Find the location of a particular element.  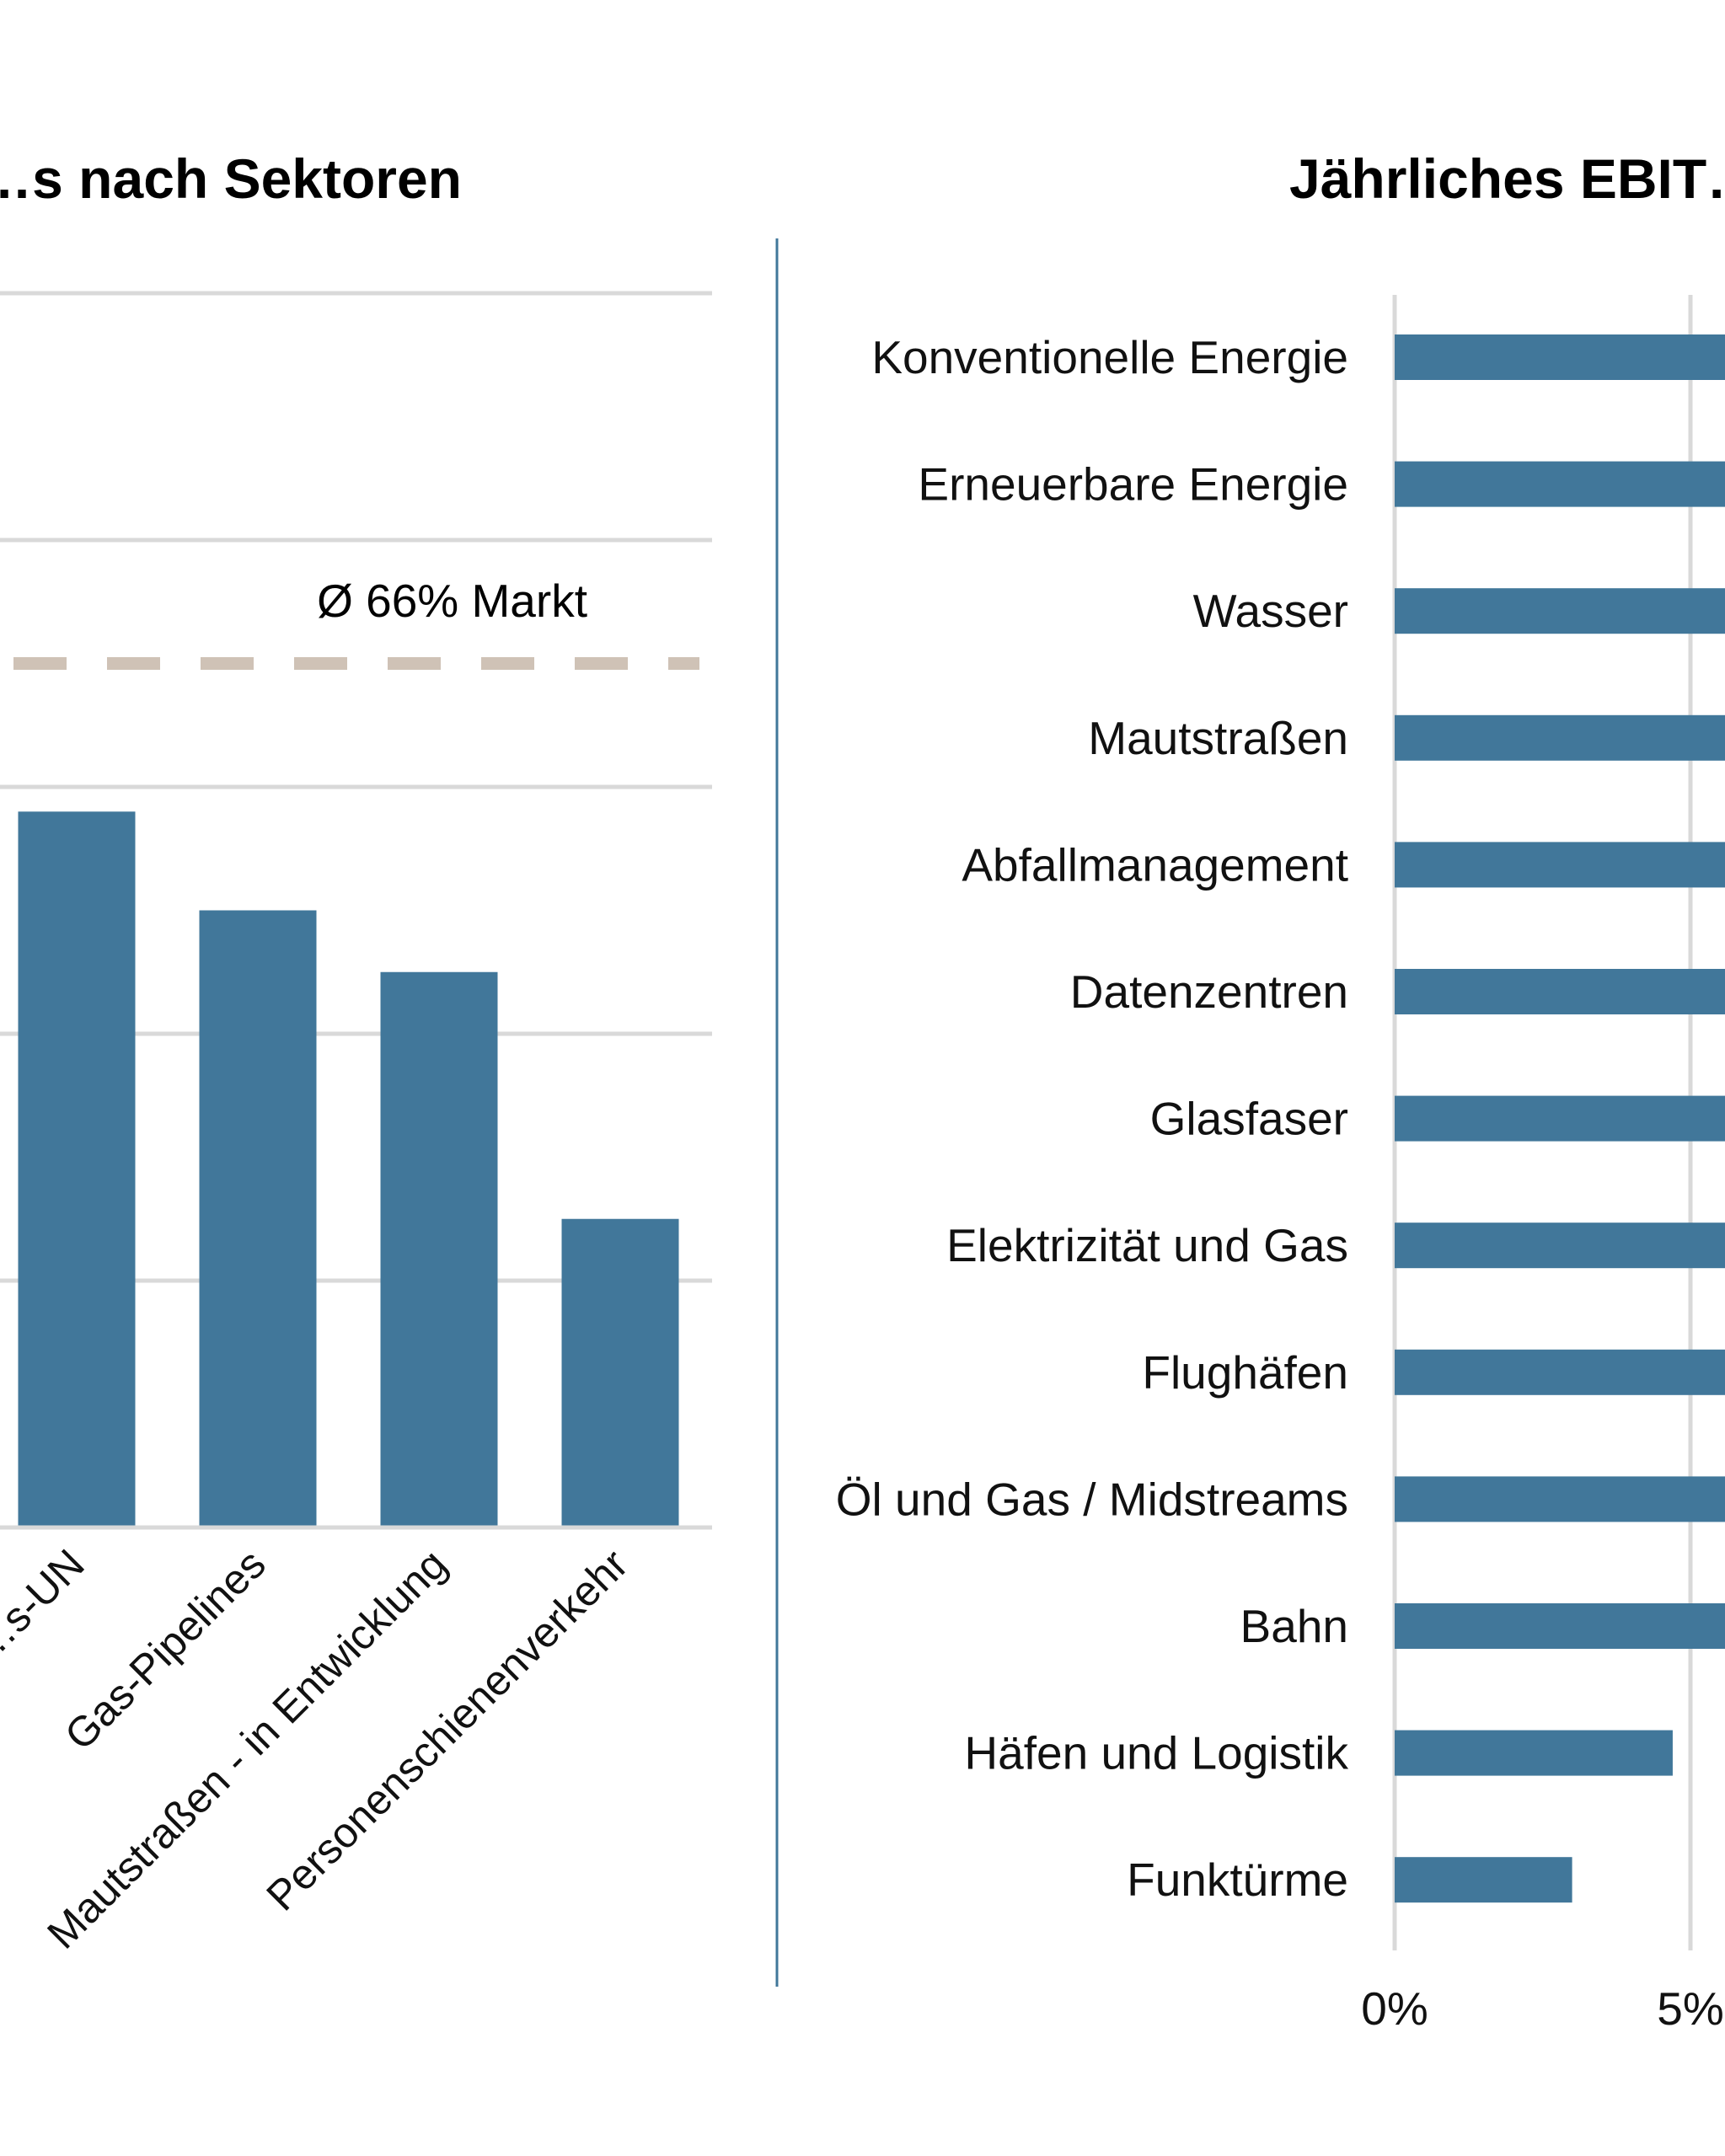

right-bars is located at coordinates (1560, 1118).